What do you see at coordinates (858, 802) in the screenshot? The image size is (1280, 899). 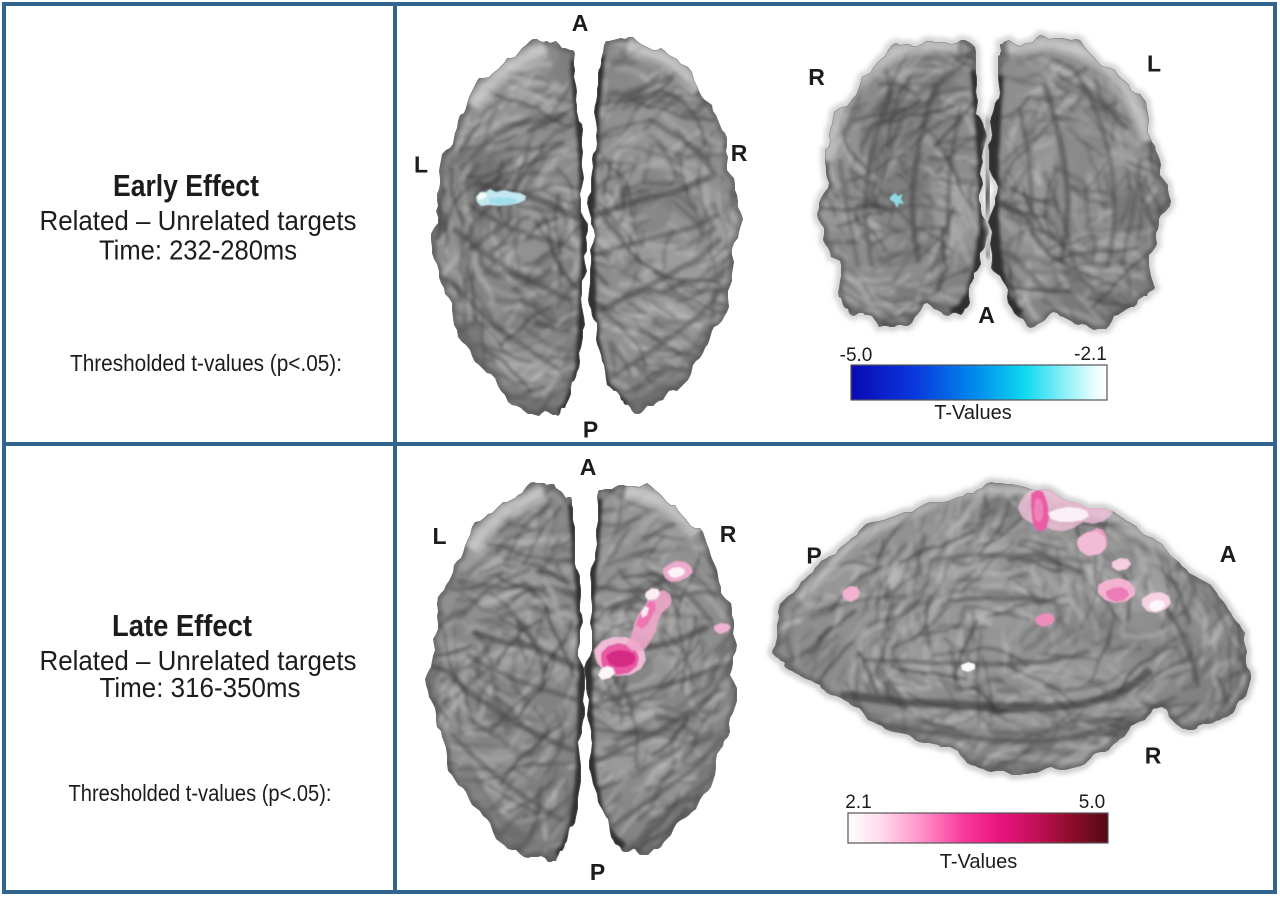 I see `svg-text: 2.1` at bounding box center [858, 802].